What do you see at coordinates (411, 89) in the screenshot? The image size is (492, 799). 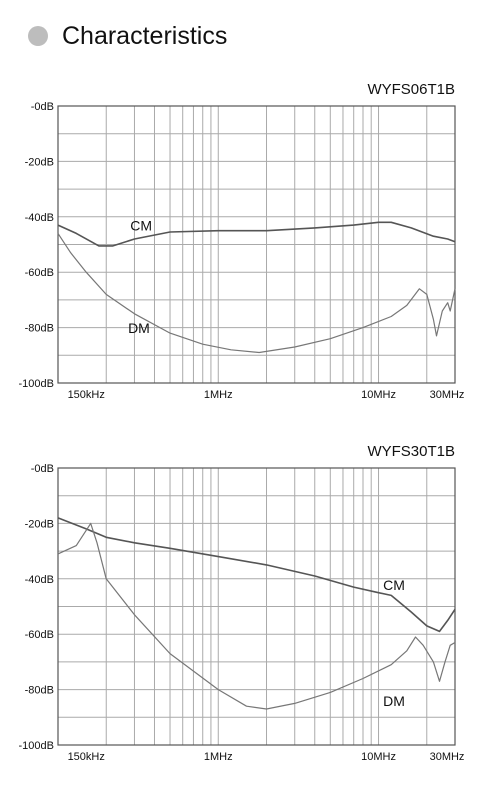 I see `chart-title: WYFS06T1B` at bounding box center [411, 89].